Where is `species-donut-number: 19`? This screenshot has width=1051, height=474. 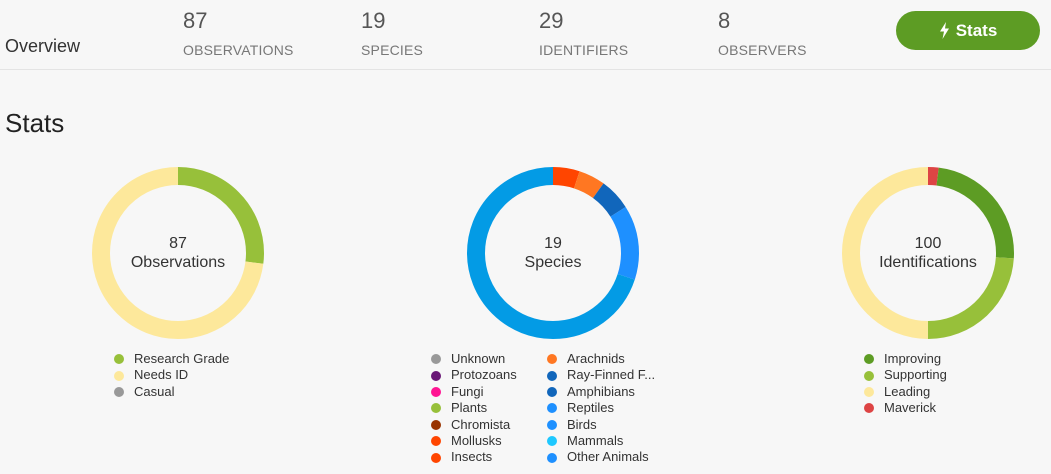
species-donut-number: 19 is located at coordinates (553, 243).